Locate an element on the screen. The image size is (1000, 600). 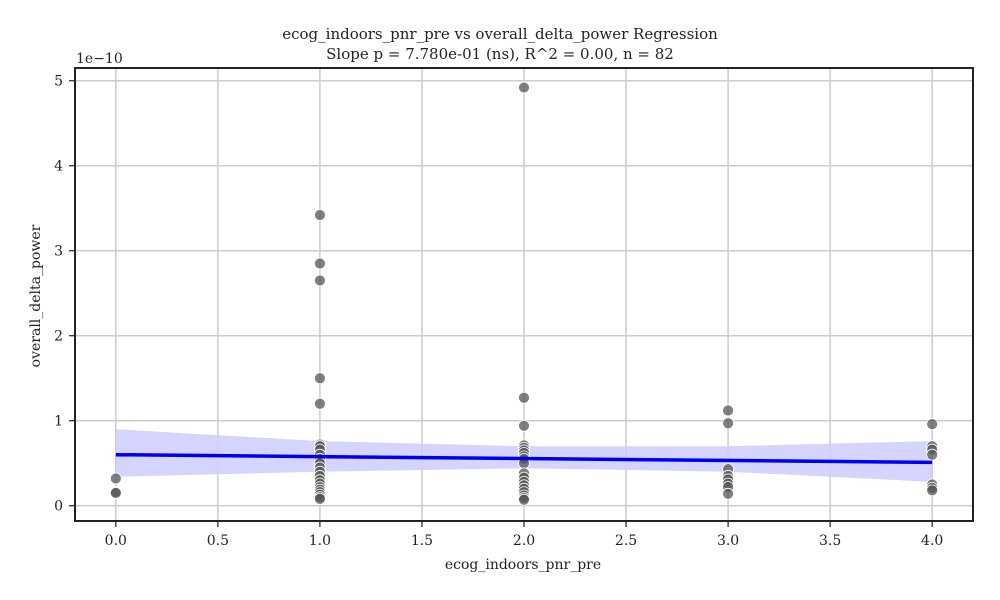
y-tick-label: 0 is located at coordinates (58, 507).